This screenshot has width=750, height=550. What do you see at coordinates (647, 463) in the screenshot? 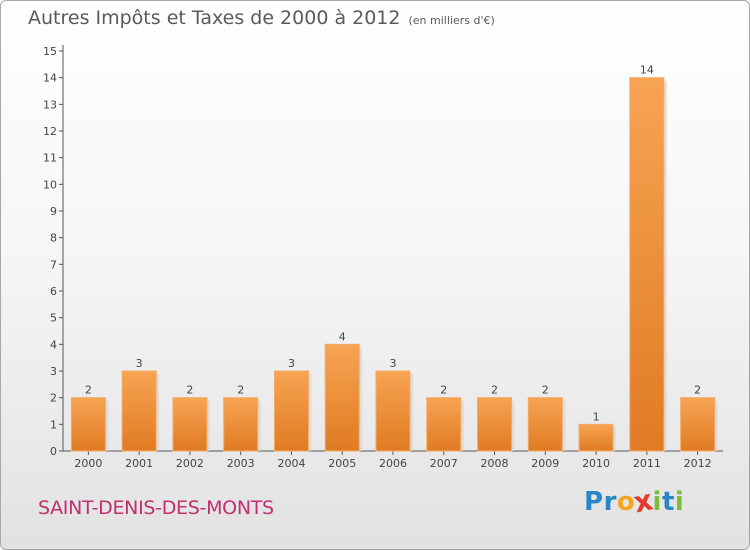
I see `x-tick-label: 2011` at bounding box center [647, 463].